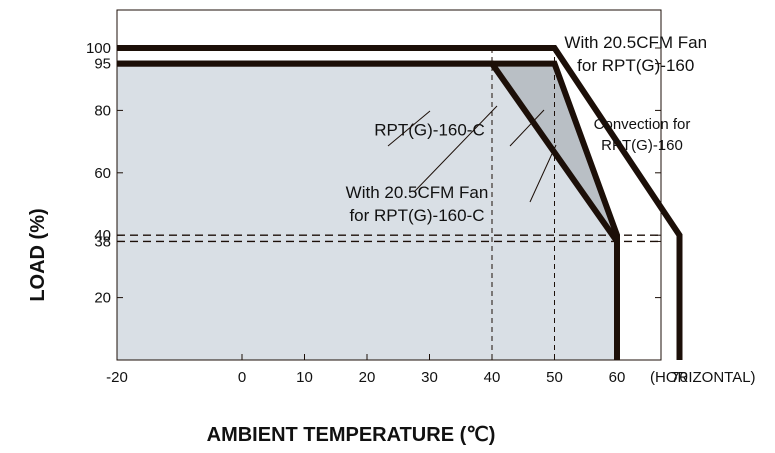  Describe the element at coordinates (102, 235) in the screenshot. I see `y-tick-label: 40` at that location.